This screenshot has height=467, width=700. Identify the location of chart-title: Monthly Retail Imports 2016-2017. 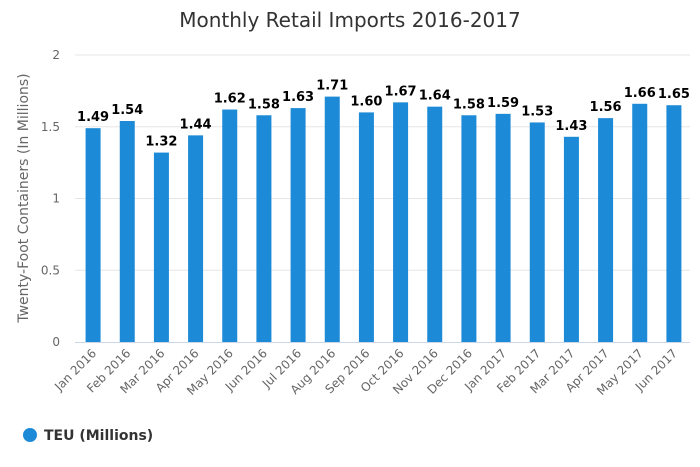
(349, 20).